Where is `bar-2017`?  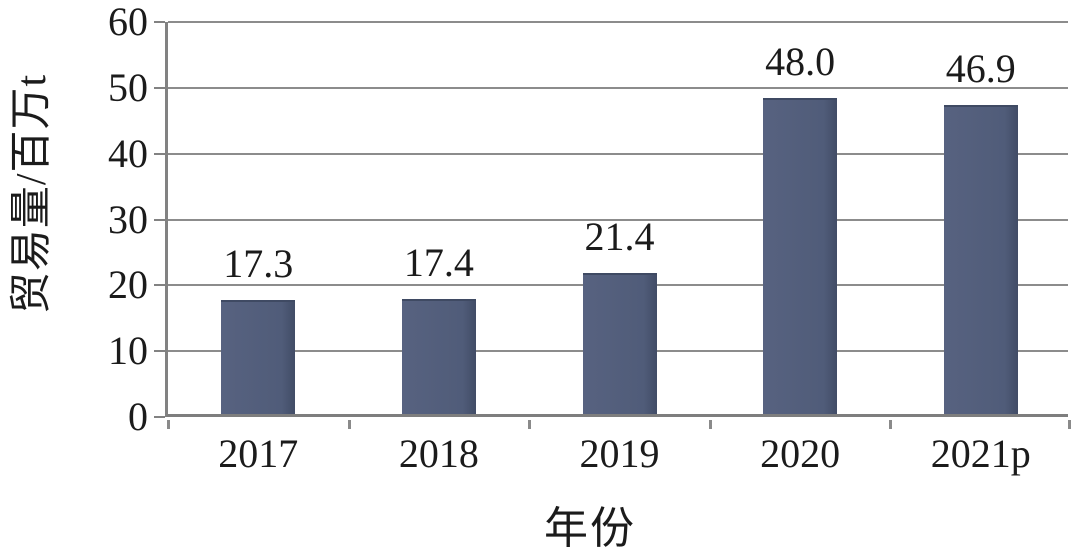
bar-2017 is located at coordinates (258, 357).